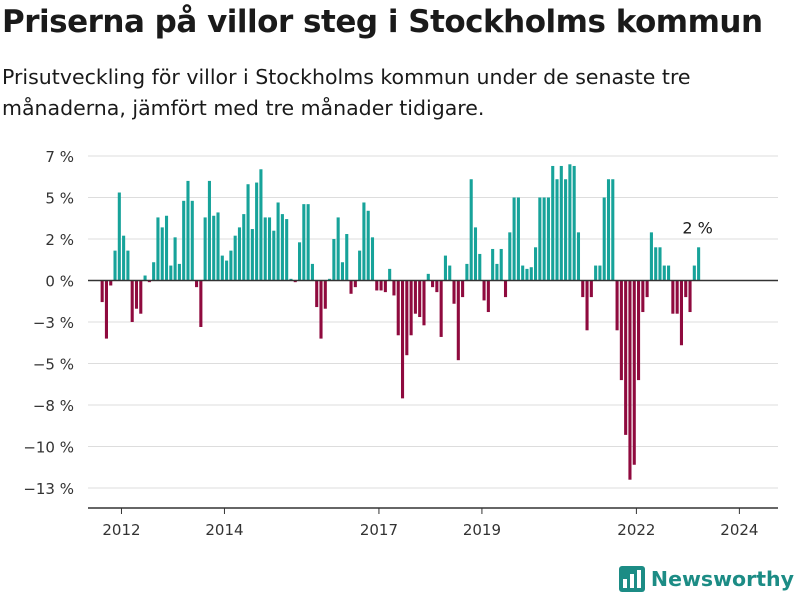 Image resolution: width=800 pixels, height=600 pixels. Describe the element at coordinates (430, 523) in the screenshot. I see `x-axis-labels: 2012 2014 2017 2019 2022 2024` at that location.